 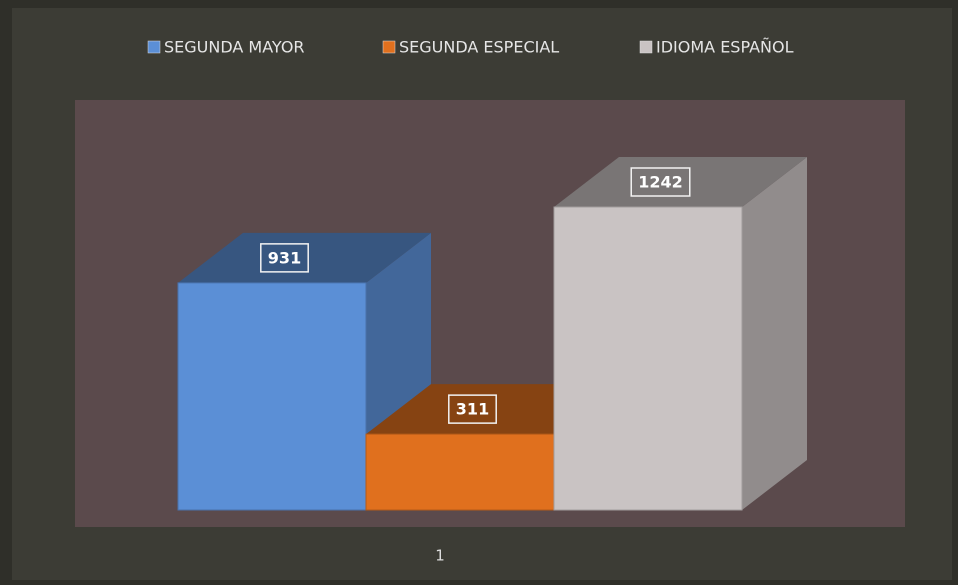 I want to click on value-label: 931, so click(x=284, y=257).